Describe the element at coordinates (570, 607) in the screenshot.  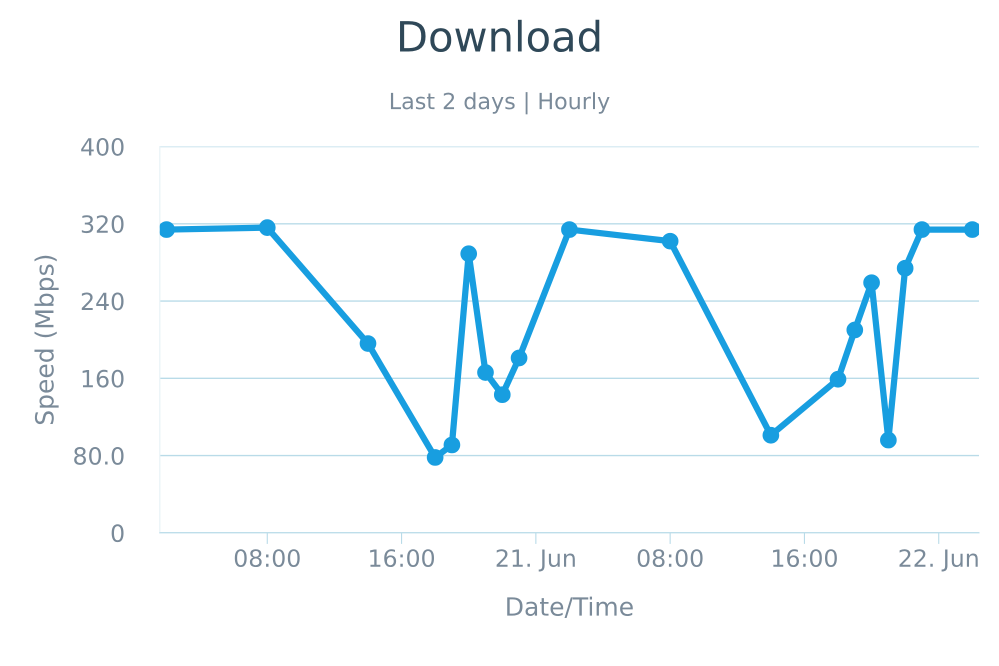
I see `x-axis-title: Date/Time` at that location.